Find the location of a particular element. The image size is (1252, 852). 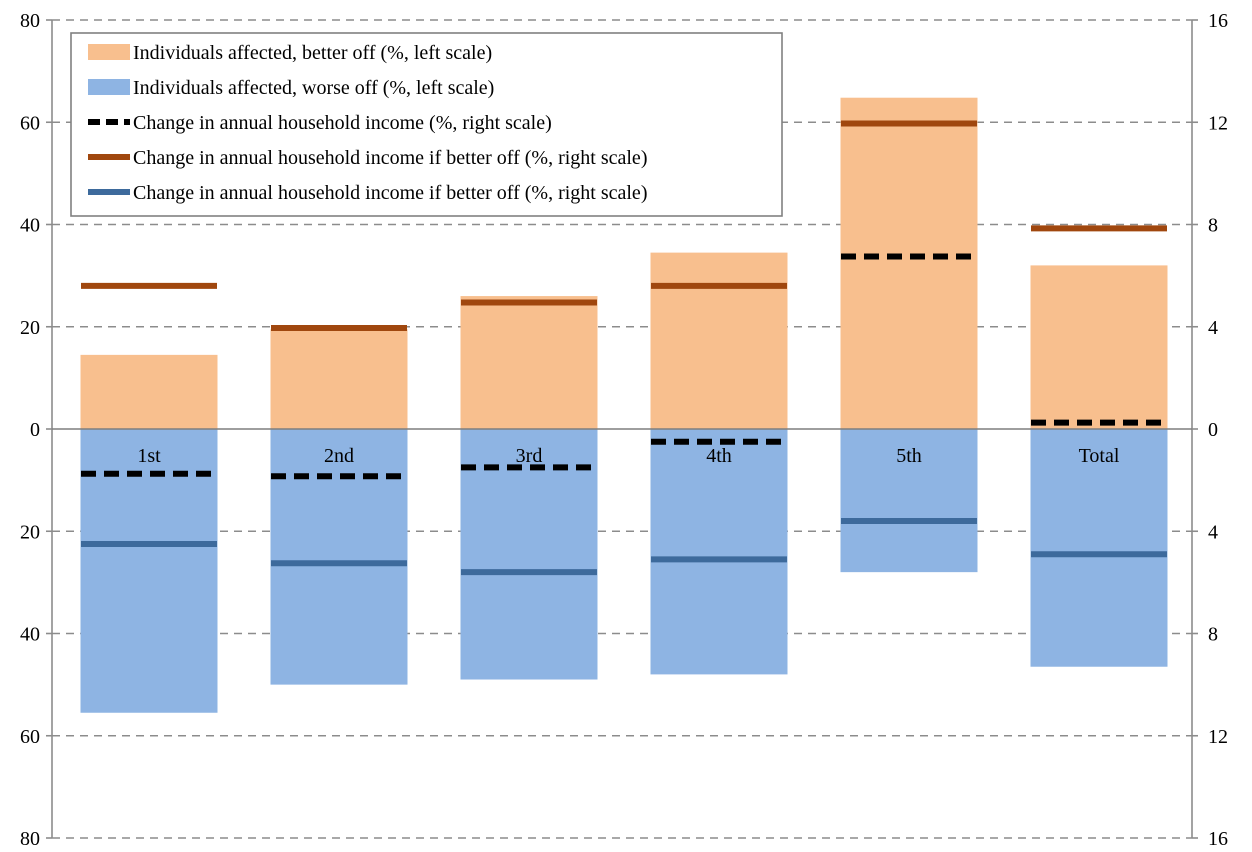

bar-better-off-2nd is located at coordinates (339, 379).